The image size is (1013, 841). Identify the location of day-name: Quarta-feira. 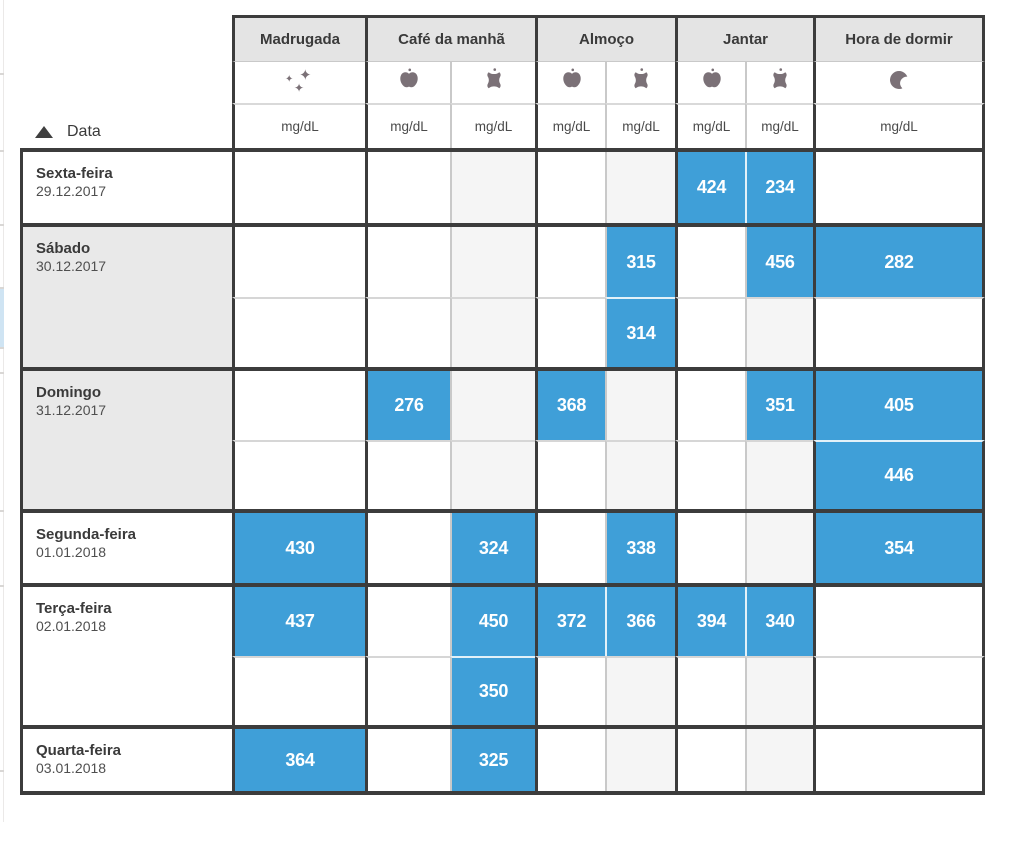
(79, 750).